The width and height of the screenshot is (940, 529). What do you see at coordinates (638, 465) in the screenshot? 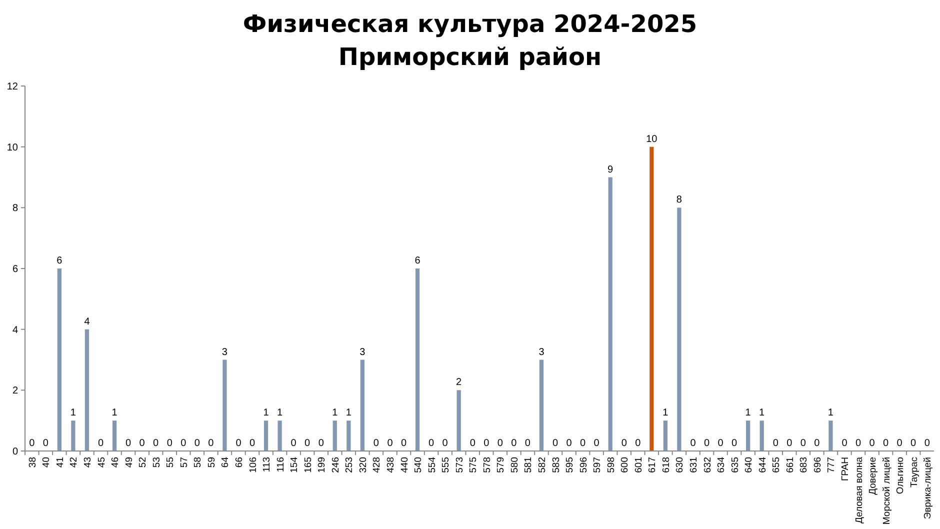
I see `x-tick-label: 601` at bounding box center [638, 465].